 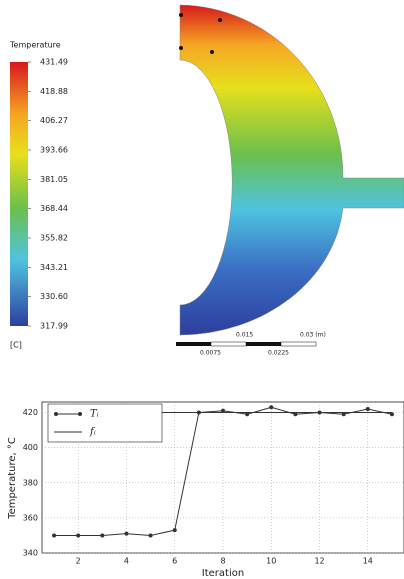 I want to click on y-axis-label: Temperature, °C, so click(x=12, y=478).